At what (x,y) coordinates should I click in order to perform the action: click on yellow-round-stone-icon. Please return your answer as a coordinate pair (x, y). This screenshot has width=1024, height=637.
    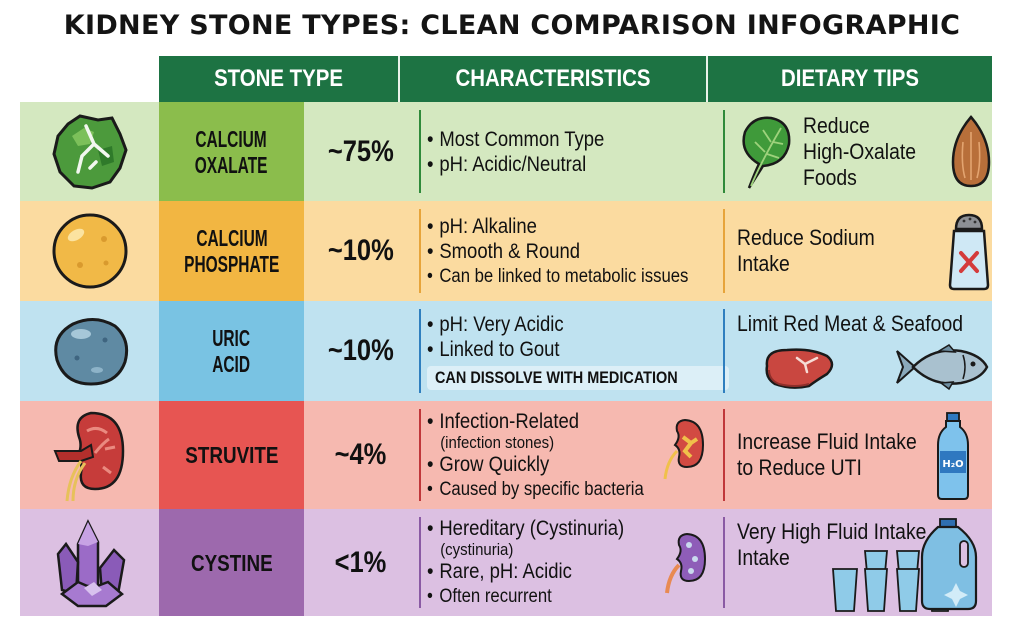
    Looking at the image, I should click on (89, 251).